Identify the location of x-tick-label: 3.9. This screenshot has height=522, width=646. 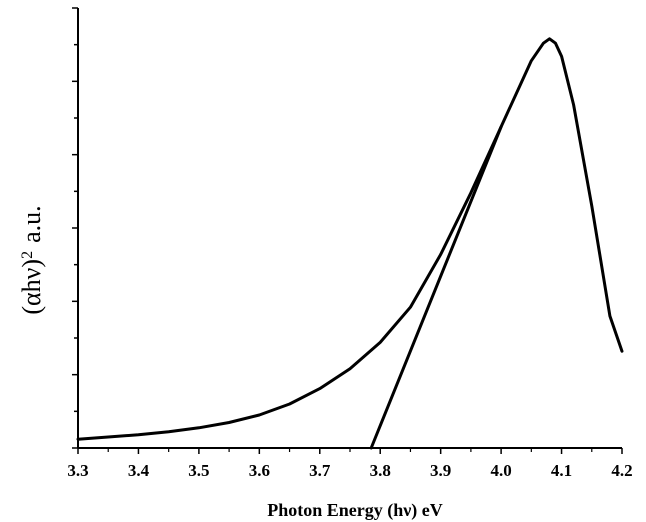
(440, 470).